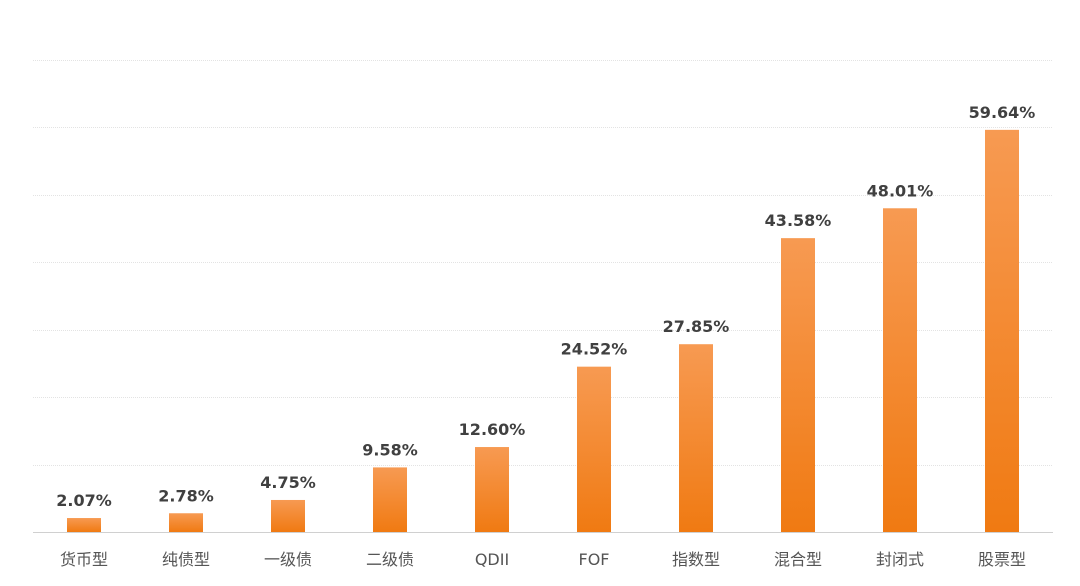  What do you see at coordinates (390, 559) in the screenshot?
I see `x-tick-label: 二级债` at bounding box center [390, 559].